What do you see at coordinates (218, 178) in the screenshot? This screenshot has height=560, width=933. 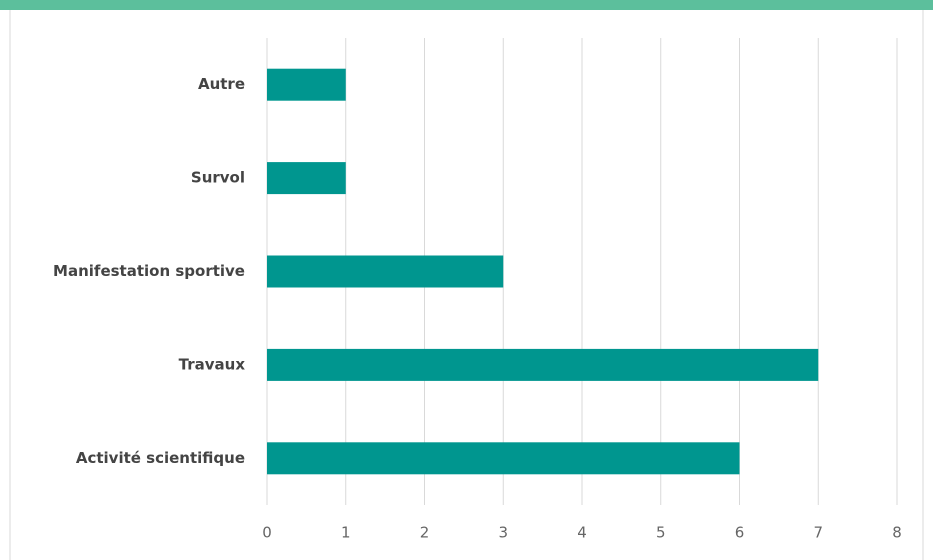 I see `y-tick-label: Survol` at bounding box center [218, 178].